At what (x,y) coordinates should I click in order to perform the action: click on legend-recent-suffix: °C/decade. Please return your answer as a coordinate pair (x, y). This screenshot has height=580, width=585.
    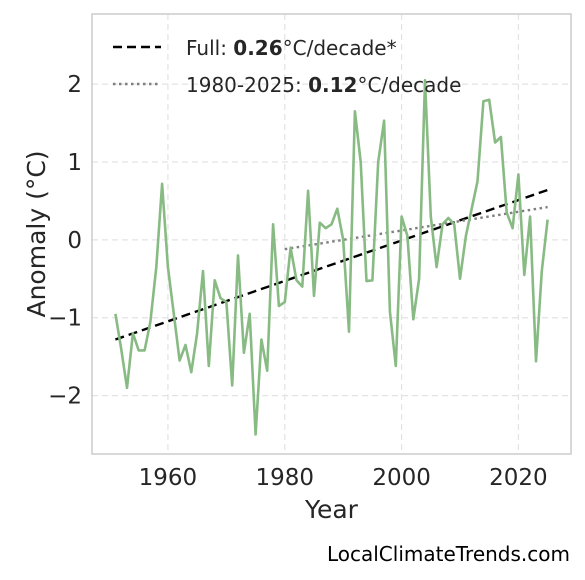
    Looking at the image, I should click on (409, 85).